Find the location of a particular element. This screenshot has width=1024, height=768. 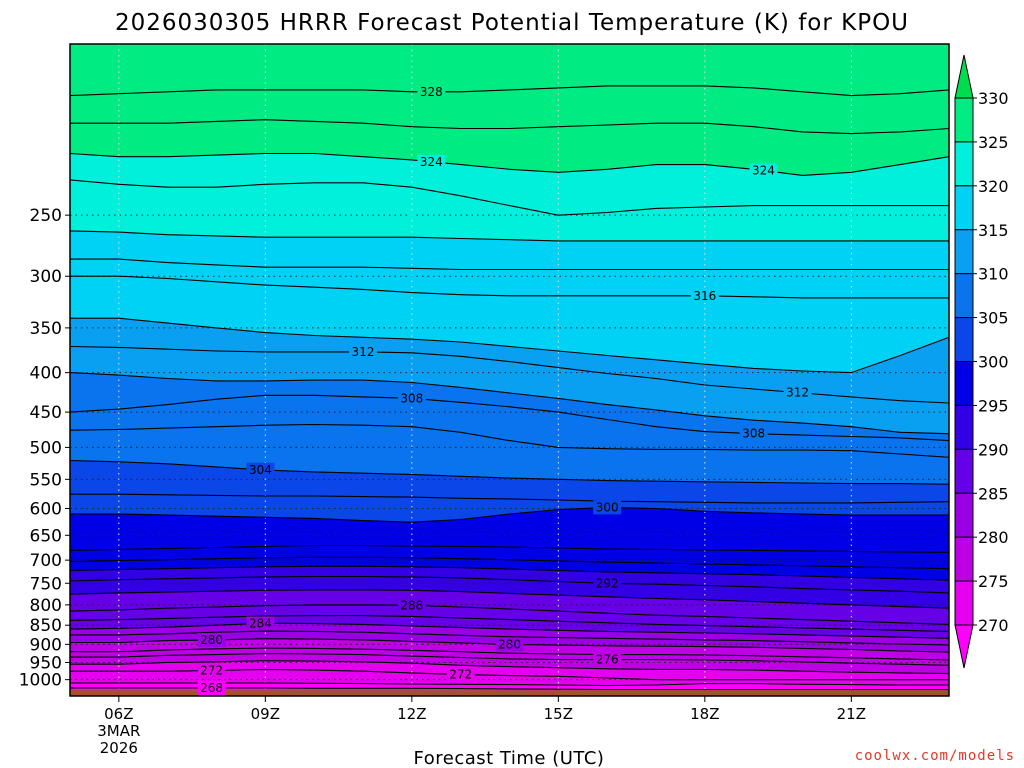

colorbar-top-arrow is located at coordinates (964, 76).